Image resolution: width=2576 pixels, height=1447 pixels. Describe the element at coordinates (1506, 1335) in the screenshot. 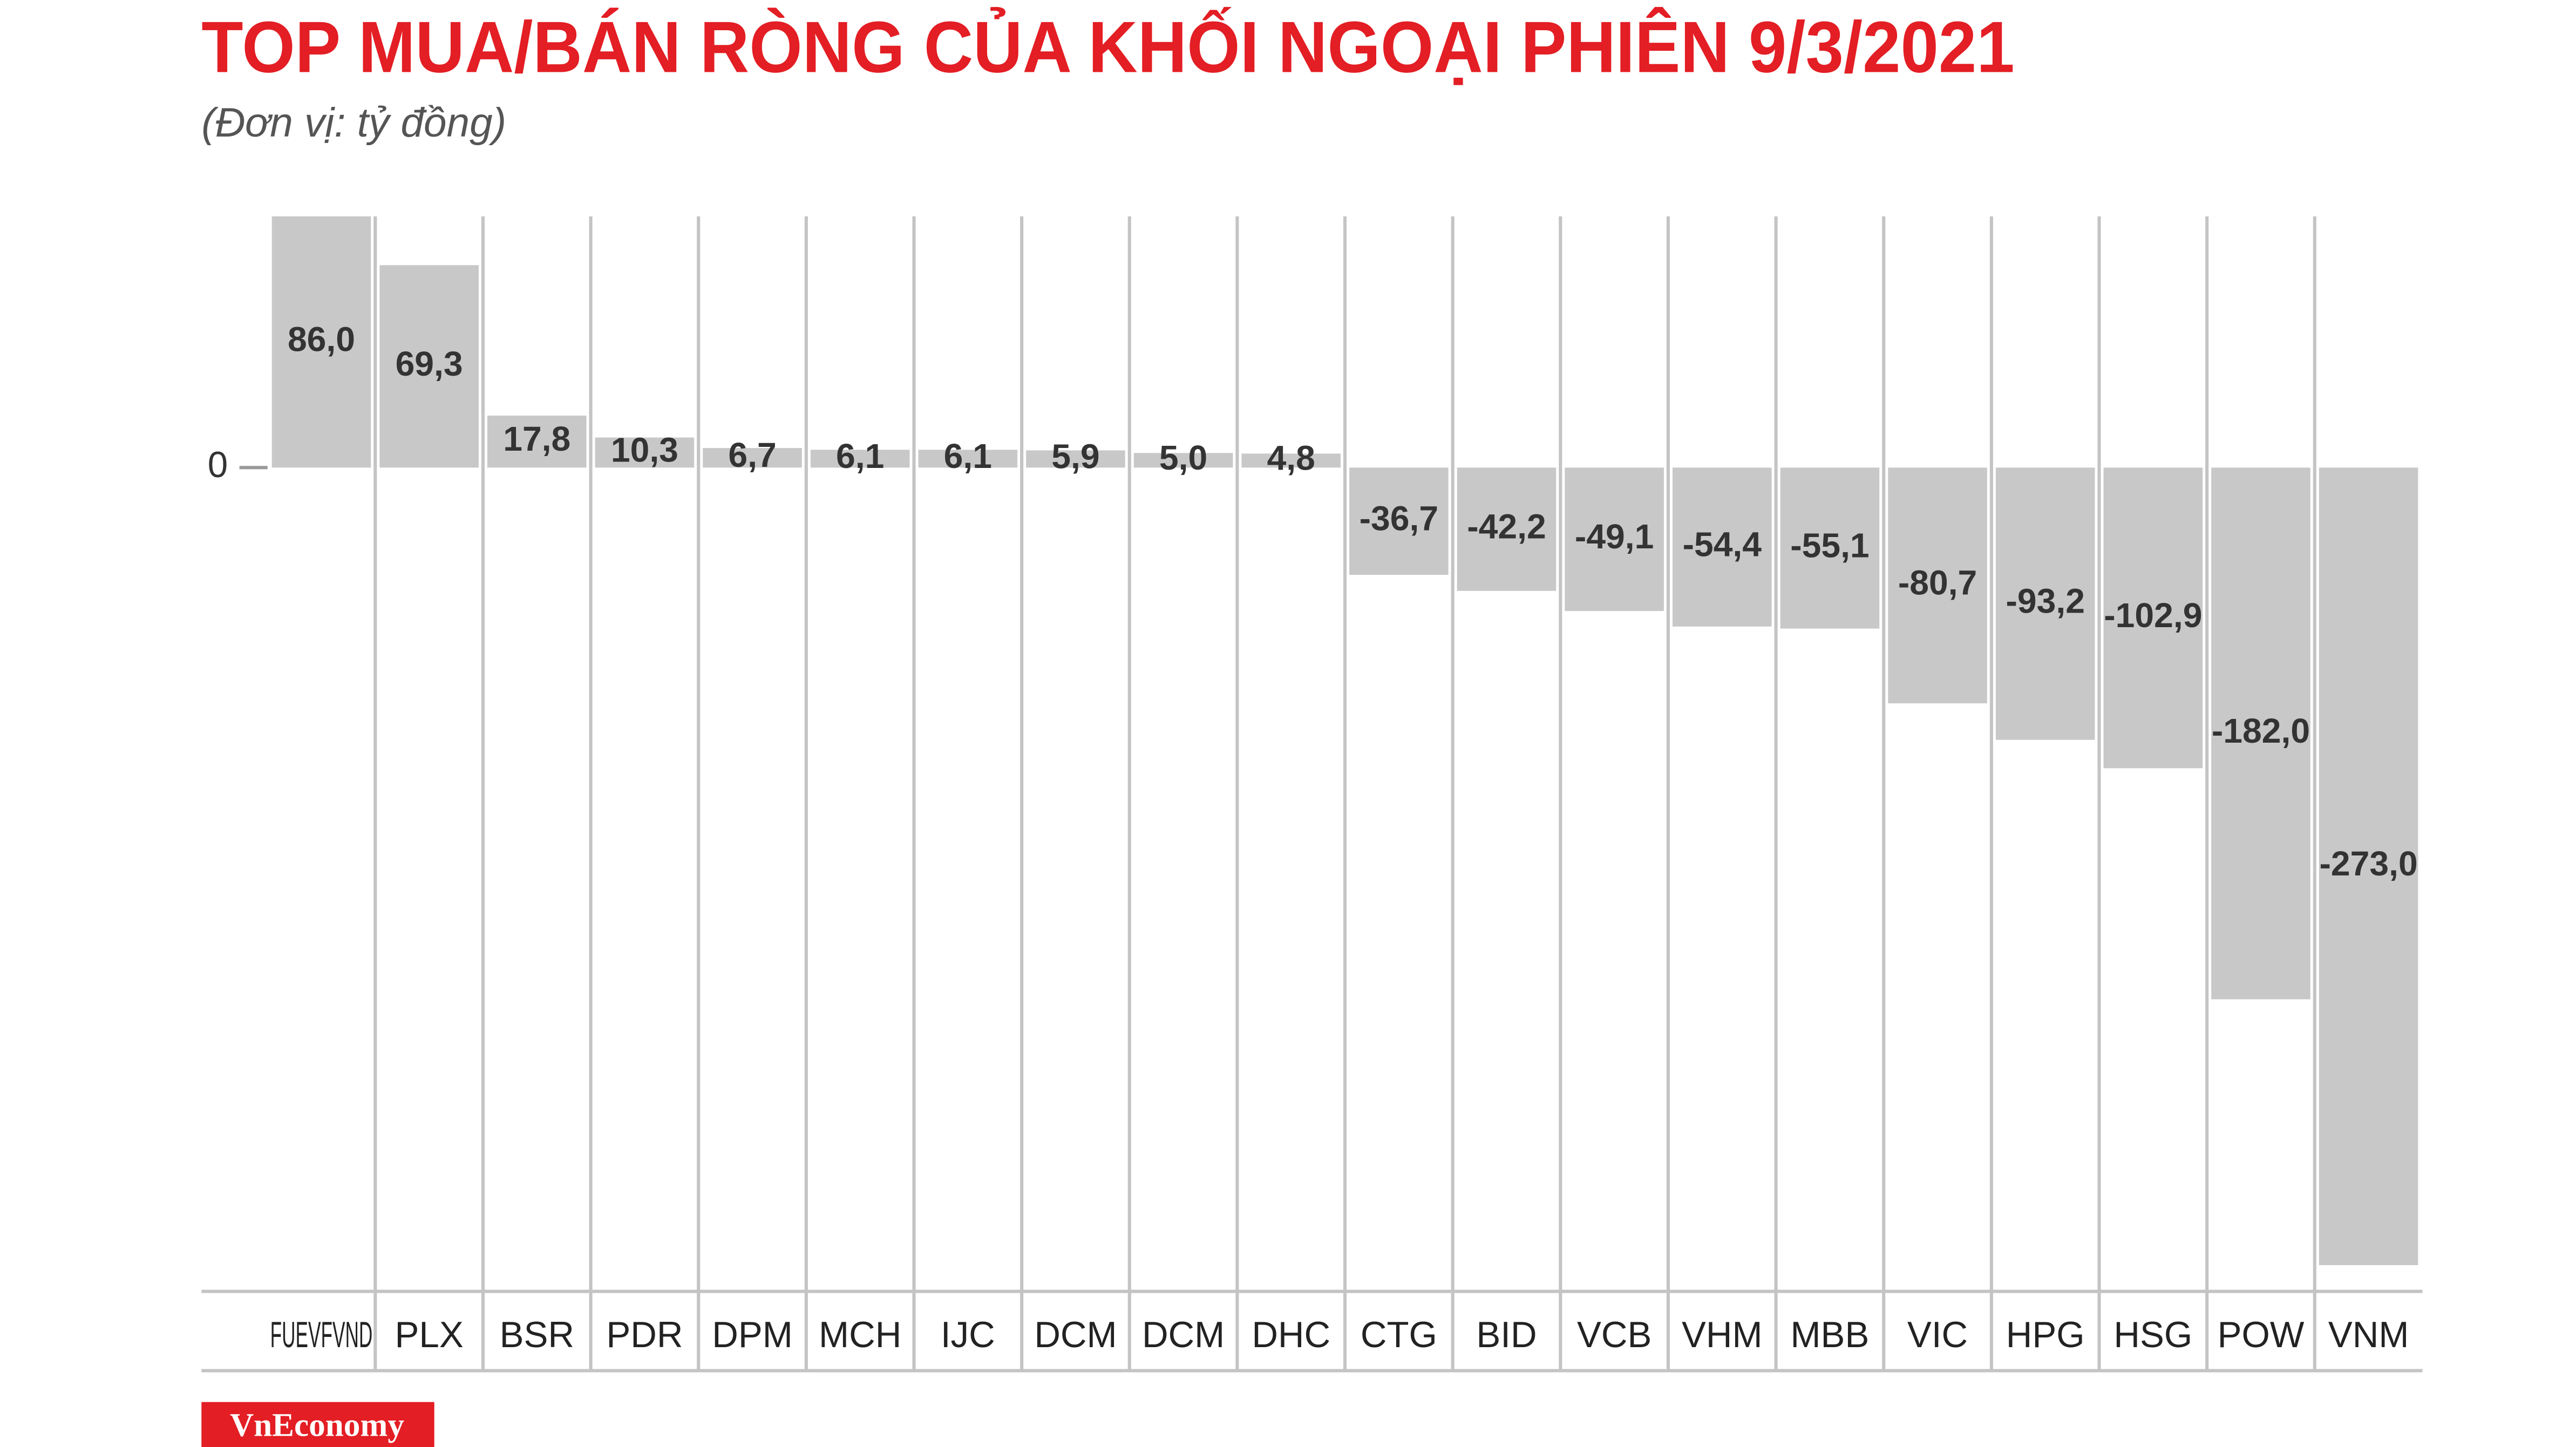

I see `x-tick-label: BID` at that location.